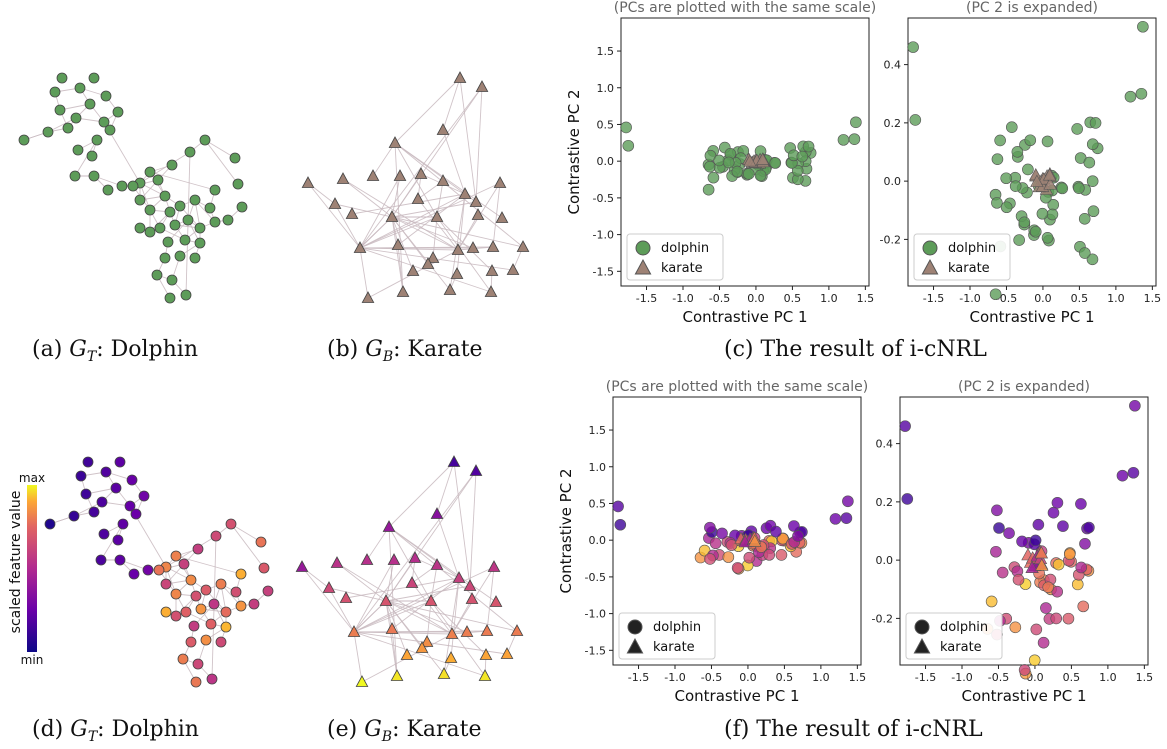 Image resolution: width=1167 pixels, height=749 pixels. I want to click on caption-b: (b) GB: Karate, so click(405, 351).